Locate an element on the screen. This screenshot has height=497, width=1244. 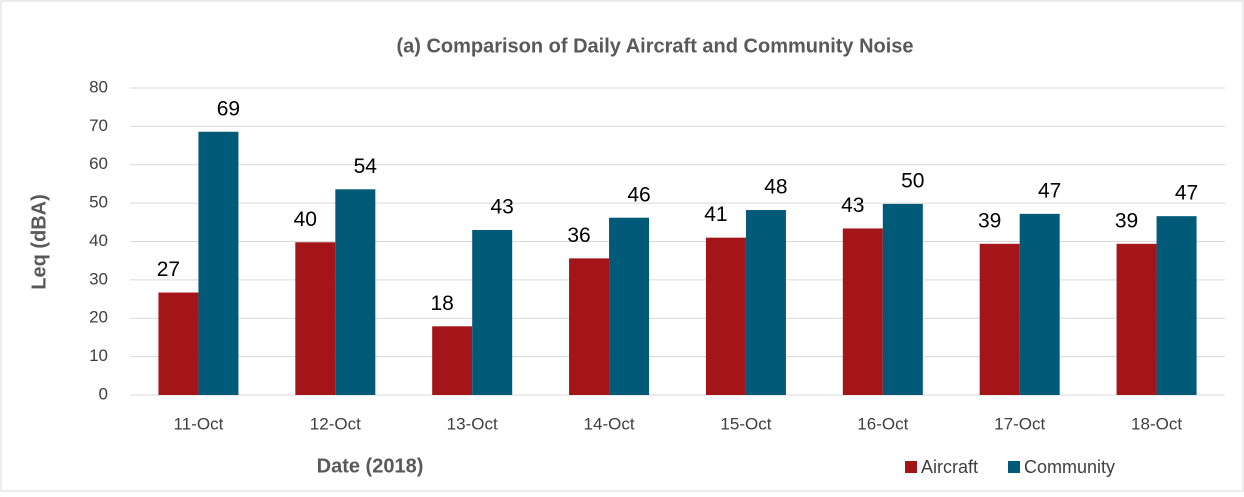
x-tick-label: 18-Oct is located at coordinates (1156, 423).